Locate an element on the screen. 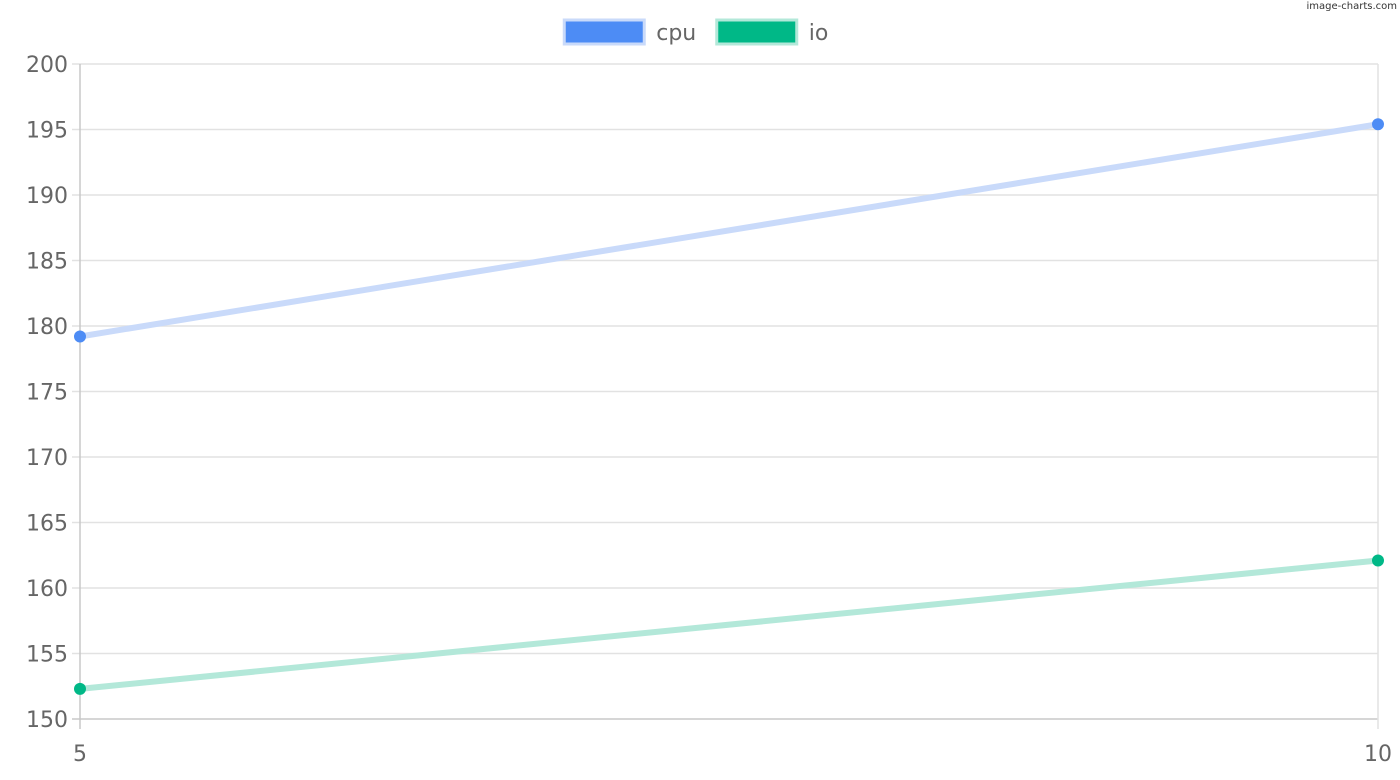 This screenshot has width=1400, height=780. legend: cpu io is located at coordinates (695, 32).